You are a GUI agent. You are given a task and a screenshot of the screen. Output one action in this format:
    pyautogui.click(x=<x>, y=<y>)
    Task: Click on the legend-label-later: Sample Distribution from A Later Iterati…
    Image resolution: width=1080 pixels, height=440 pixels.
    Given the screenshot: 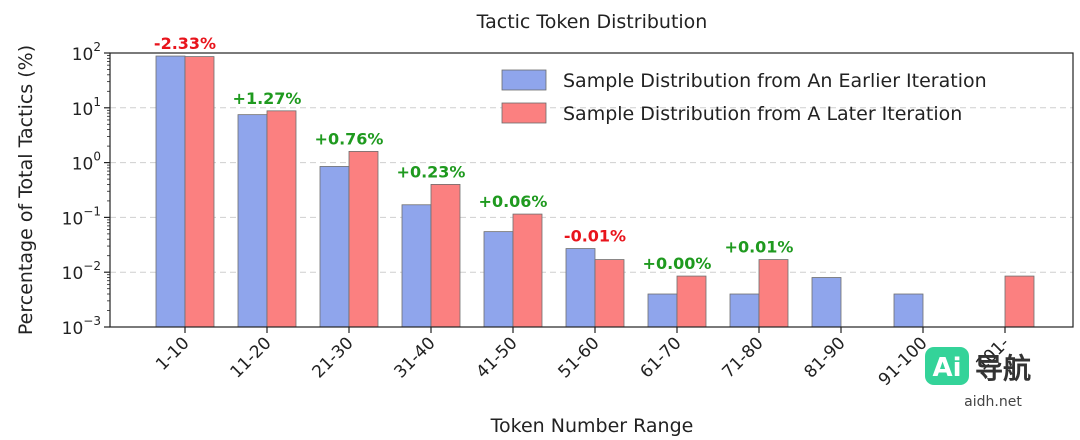 What is the action you would take?
    pyautogui.click(x=762, y=114)
    